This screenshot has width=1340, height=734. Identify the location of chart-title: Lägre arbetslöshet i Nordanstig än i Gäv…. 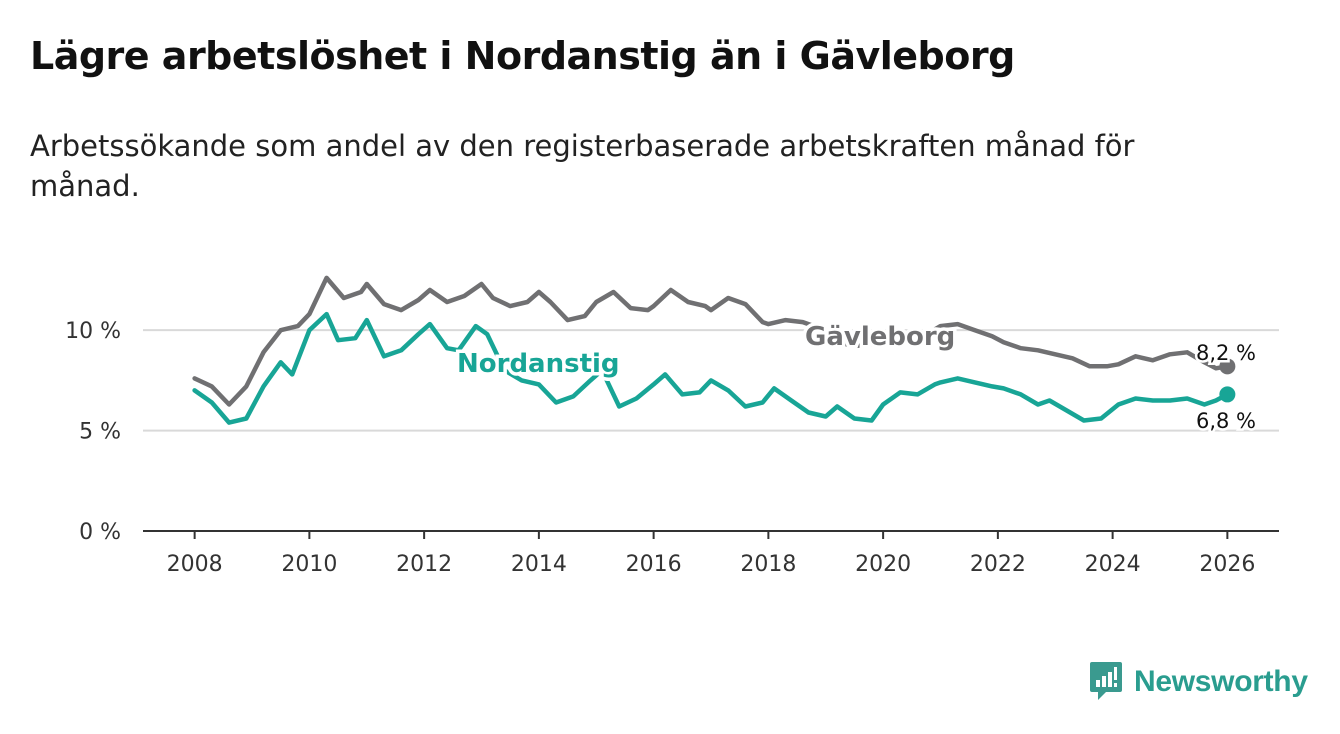
(522, 56).